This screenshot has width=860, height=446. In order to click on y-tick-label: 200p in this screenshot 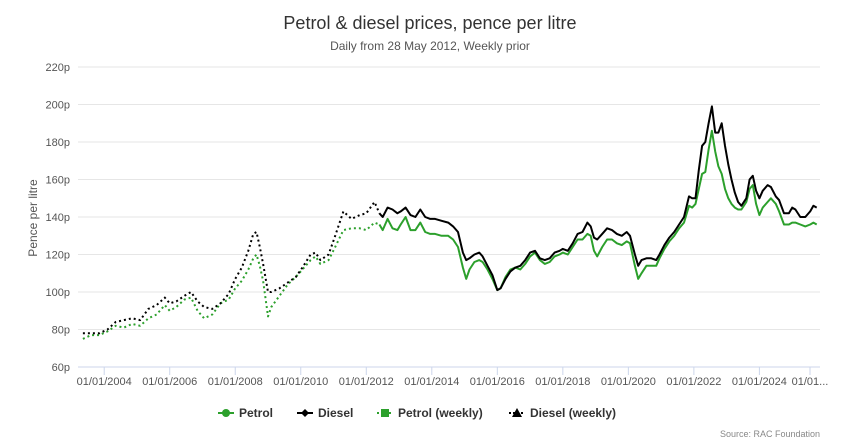, I will do `click(58, 106)`.